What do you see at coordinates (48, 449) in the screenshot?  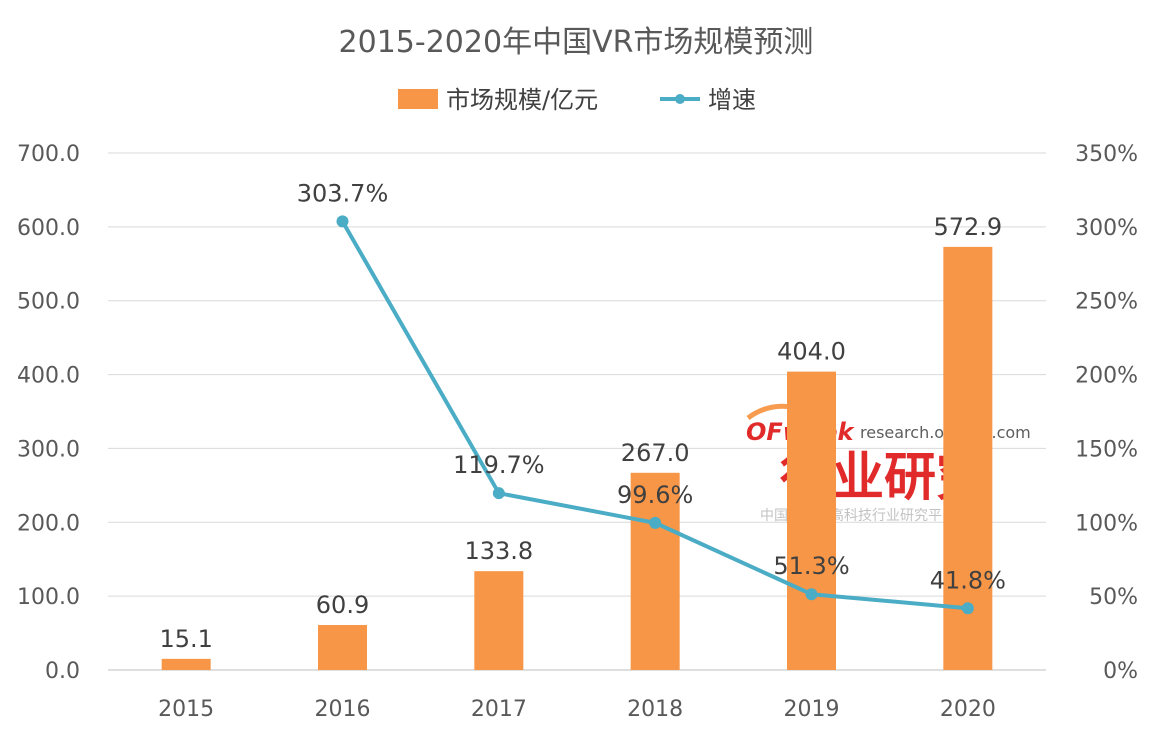 I see `y-left-tick-label: 300.0` at bounding box center [48, 449].